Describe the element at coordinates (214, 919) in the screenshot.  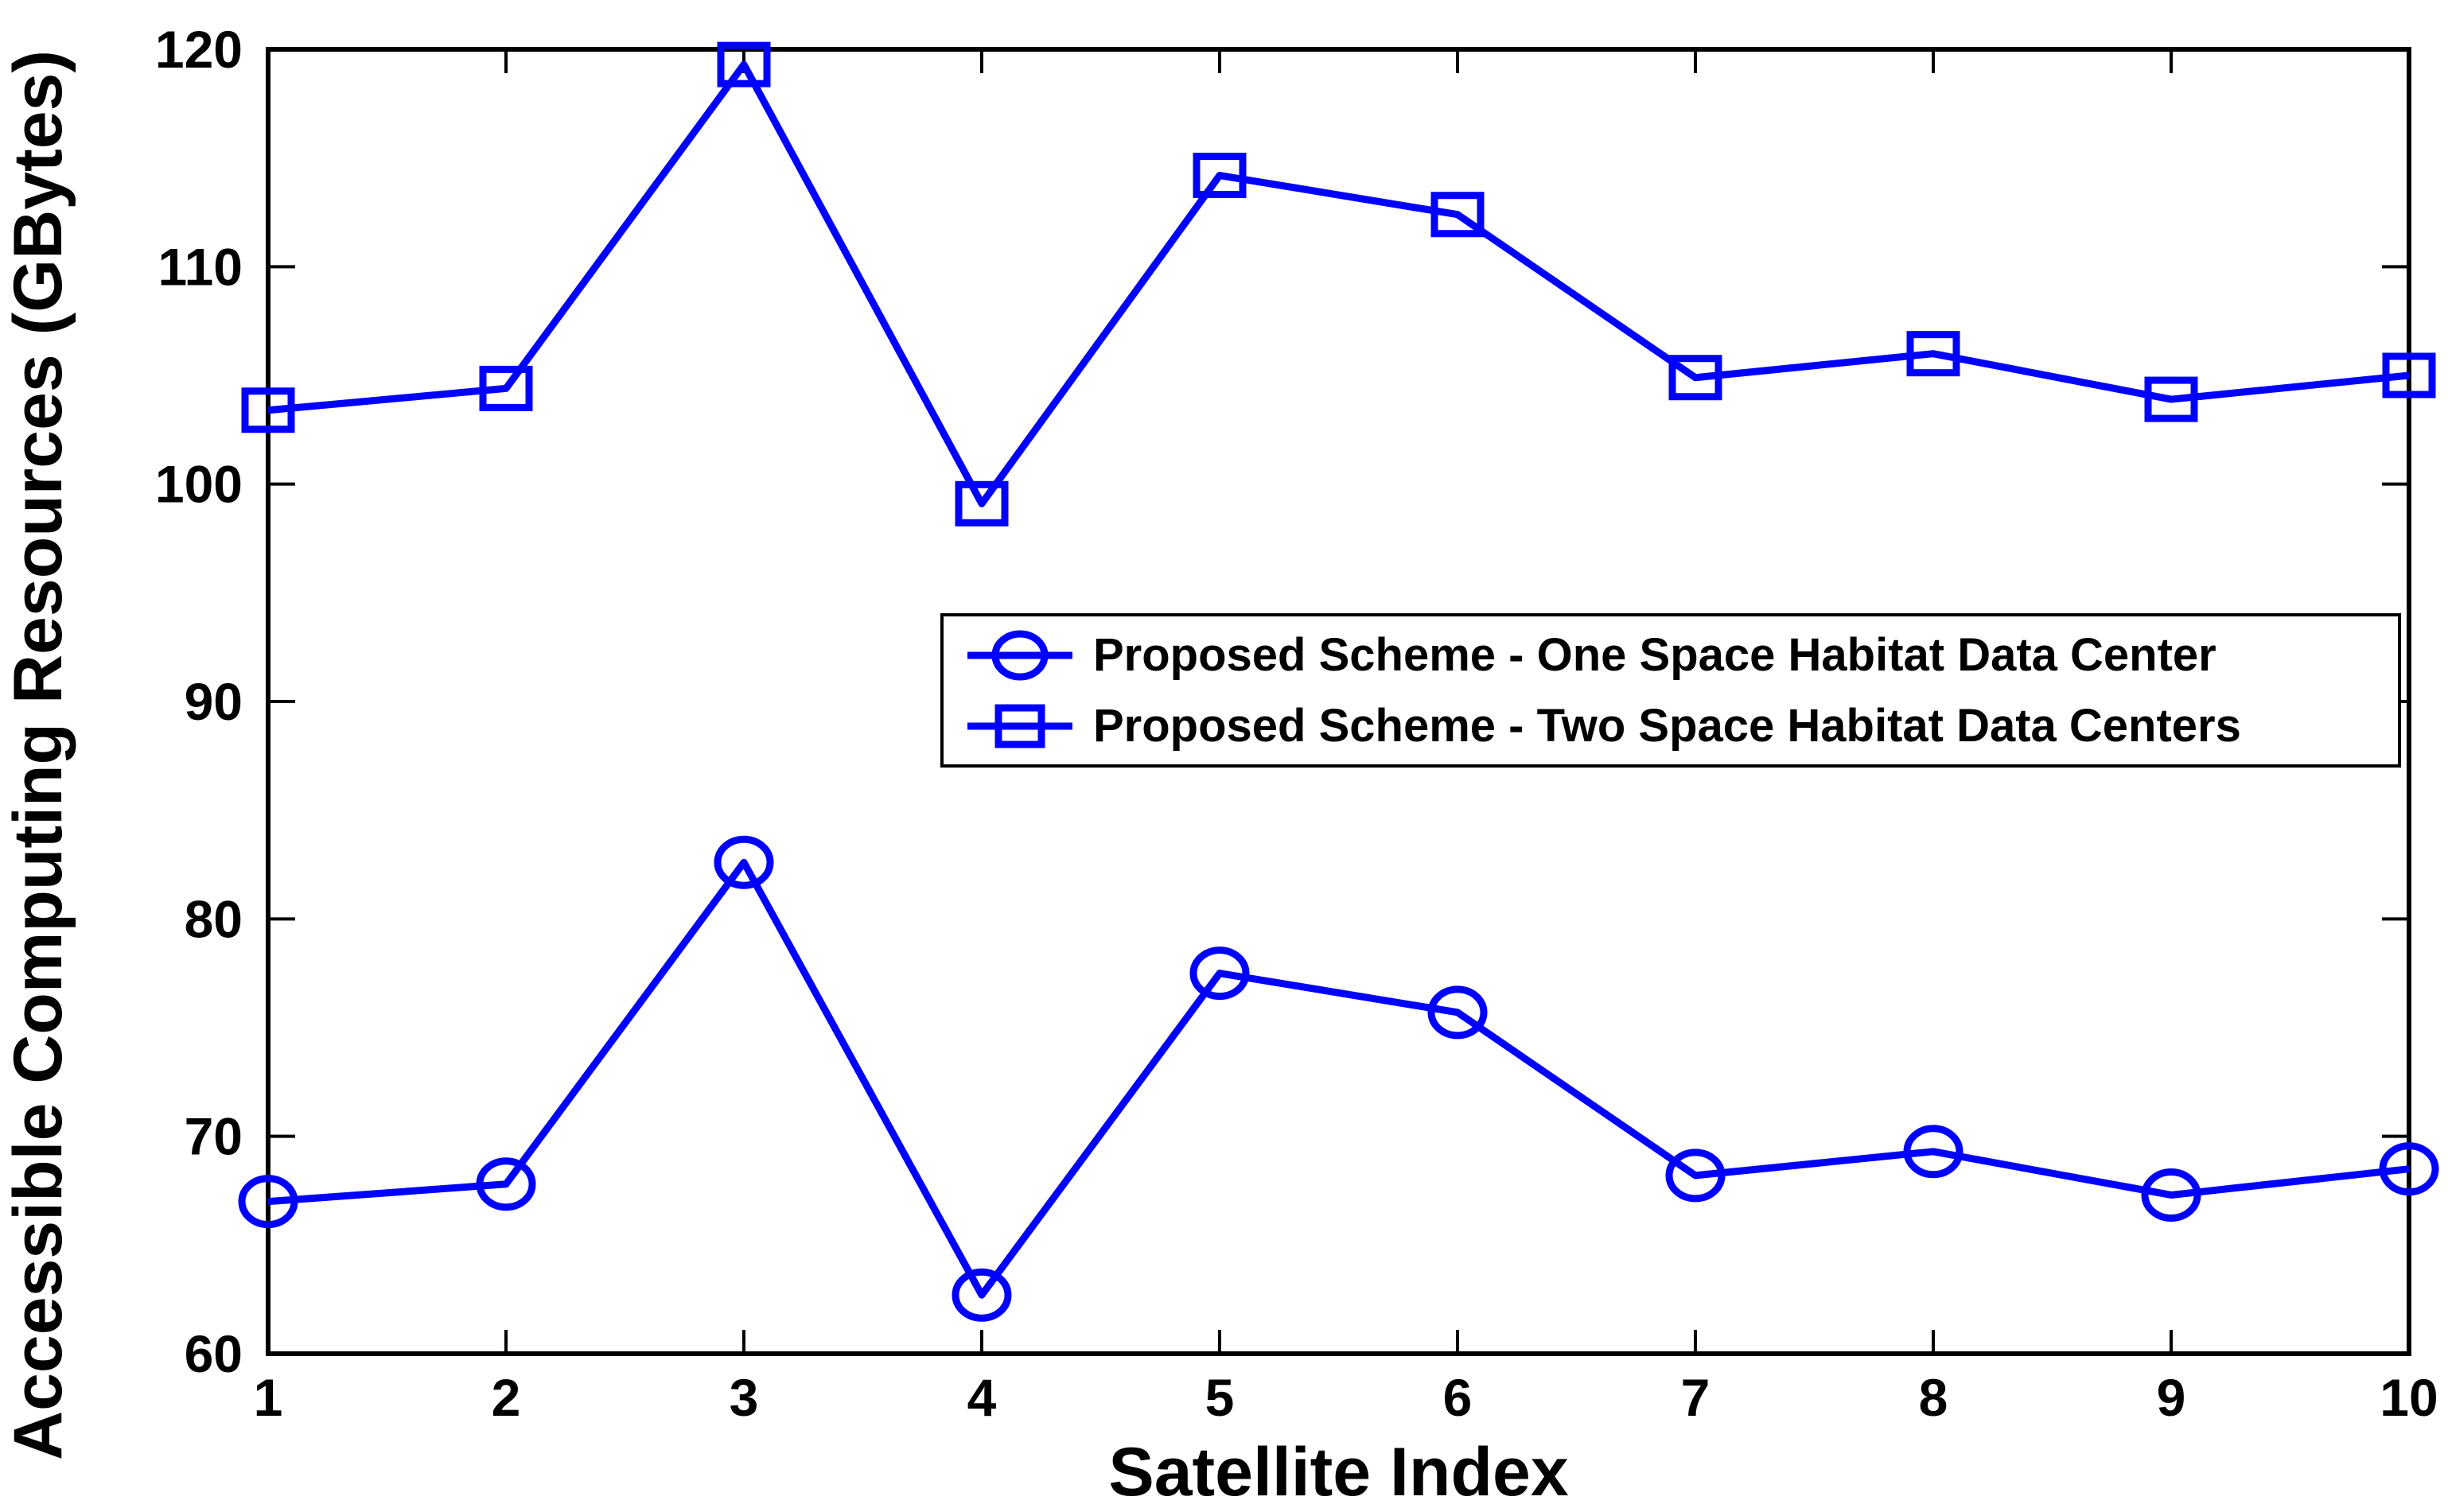
I see `y-tick-label: 80` at that location.